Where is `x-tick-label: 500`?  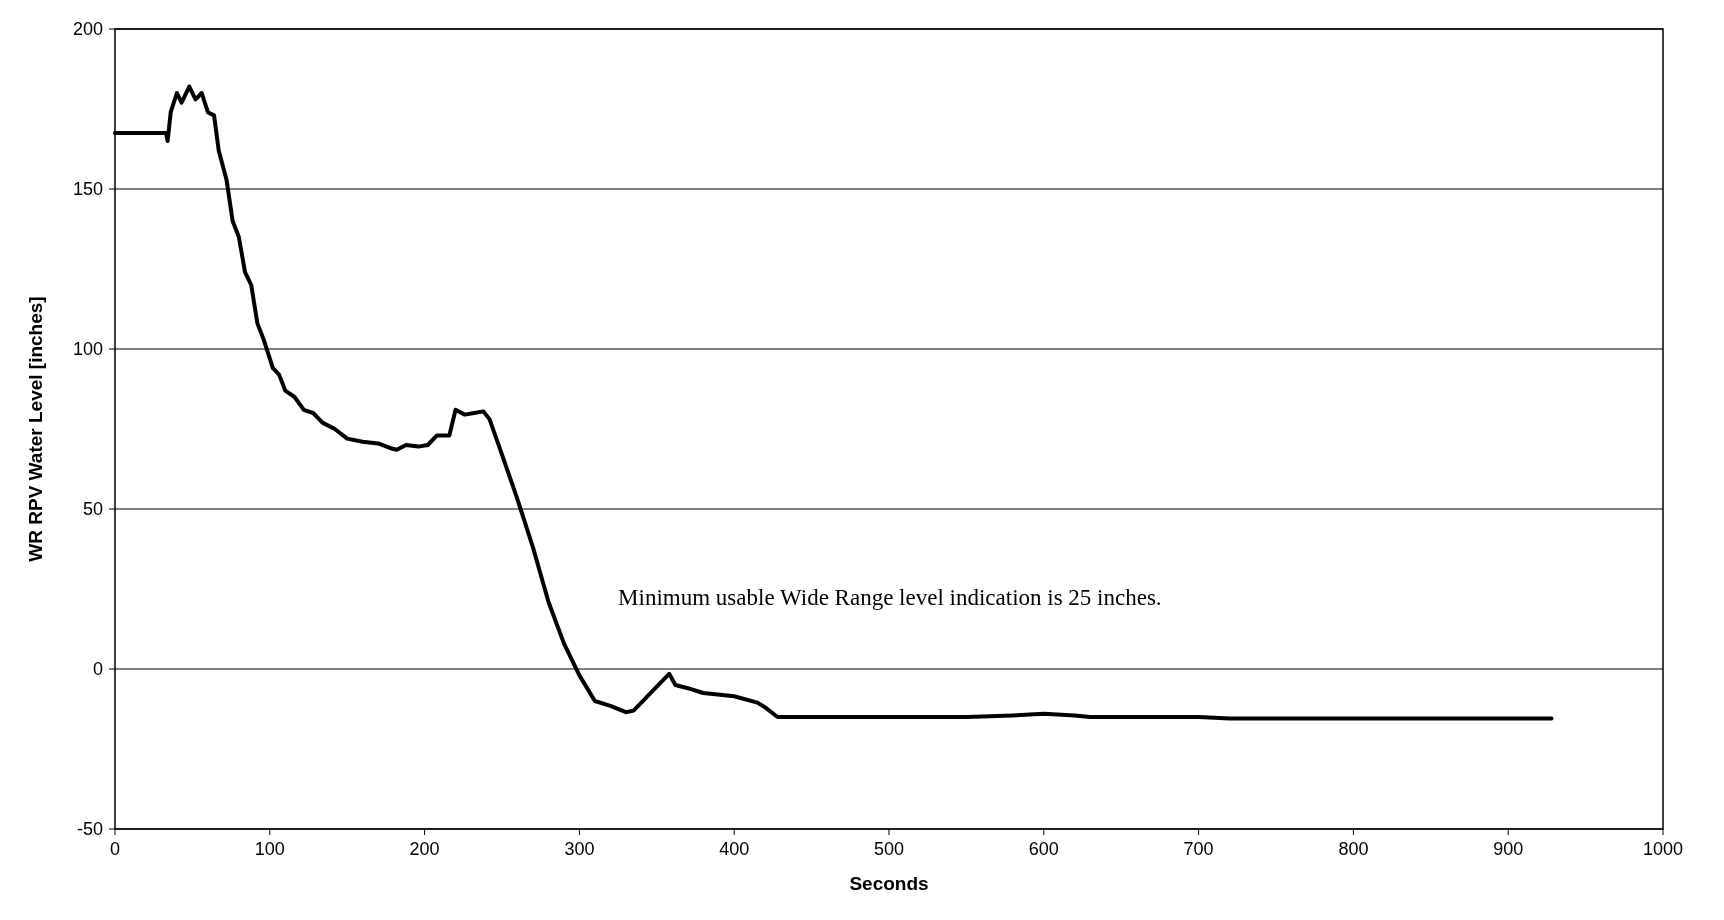
x-tick-label: 500 is located at coordinates (889, 849).